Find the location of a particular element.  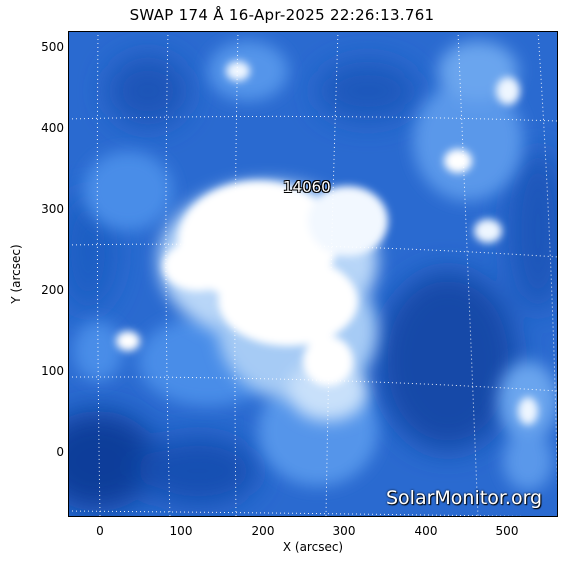

x-axis-label: X (arcsec) is located at coordinates (313, 547).